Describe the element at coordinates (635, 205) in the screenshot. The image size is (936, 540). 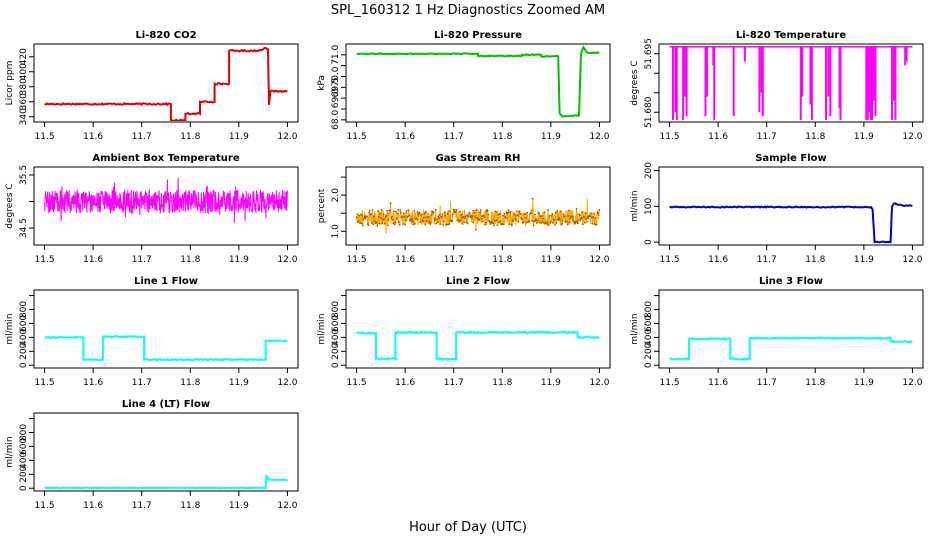
I see `y-axis-label: ml/min` at that location.